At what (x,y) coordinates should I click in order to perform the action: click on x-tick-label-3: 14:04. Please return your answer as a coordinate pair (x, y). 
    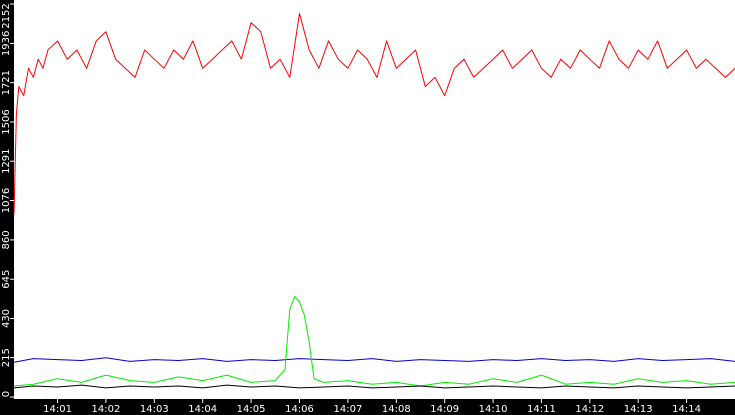
    Looking at the image, I should click on (202, 409).